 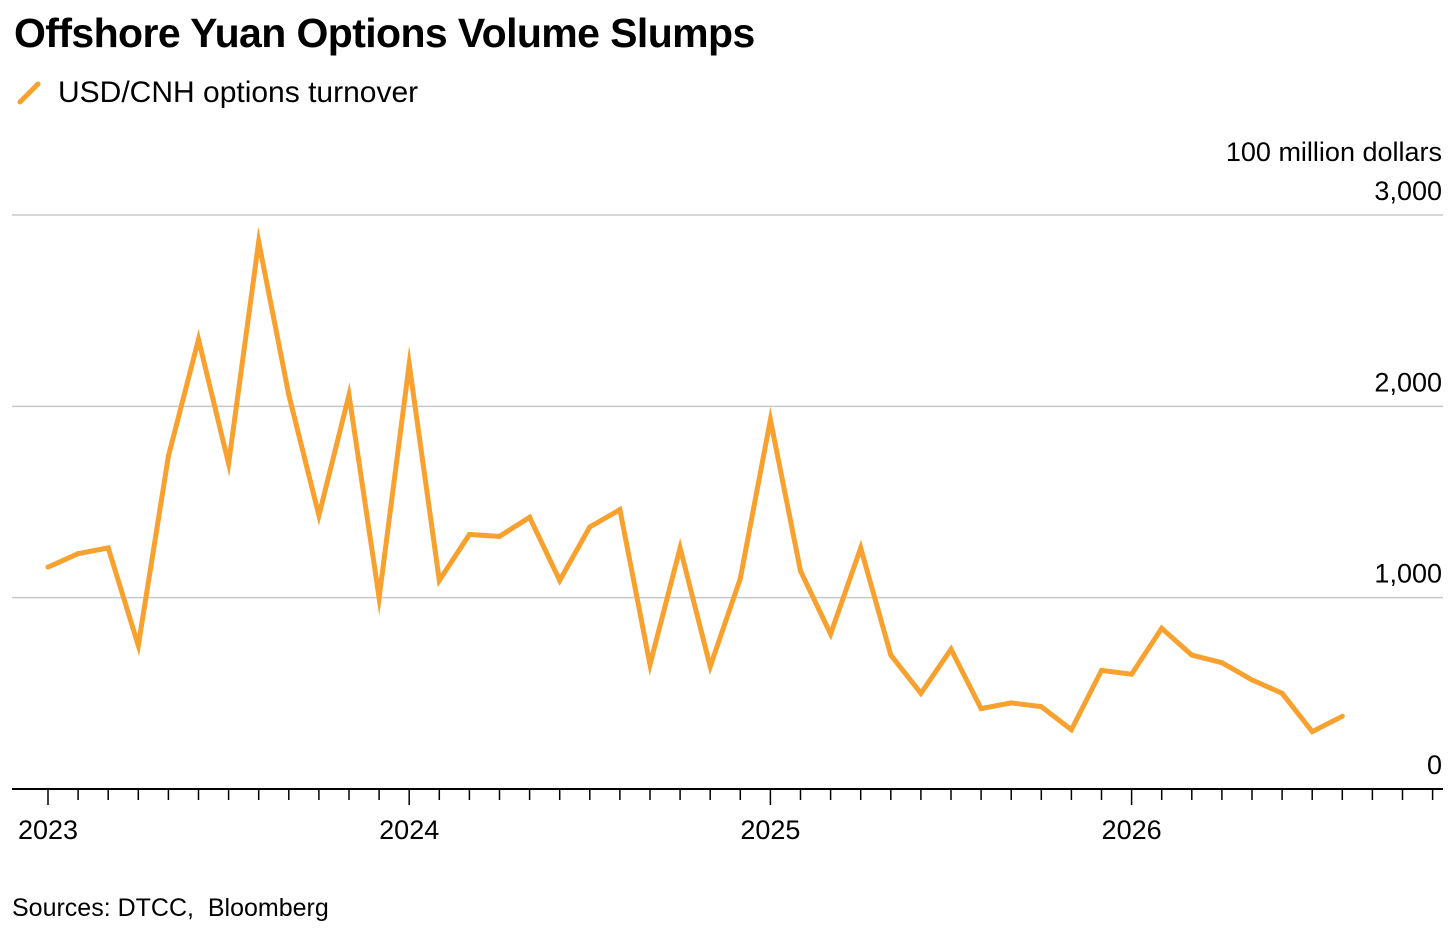 I want to click on y-tick-label: 0, so click(x=1434, y=765).